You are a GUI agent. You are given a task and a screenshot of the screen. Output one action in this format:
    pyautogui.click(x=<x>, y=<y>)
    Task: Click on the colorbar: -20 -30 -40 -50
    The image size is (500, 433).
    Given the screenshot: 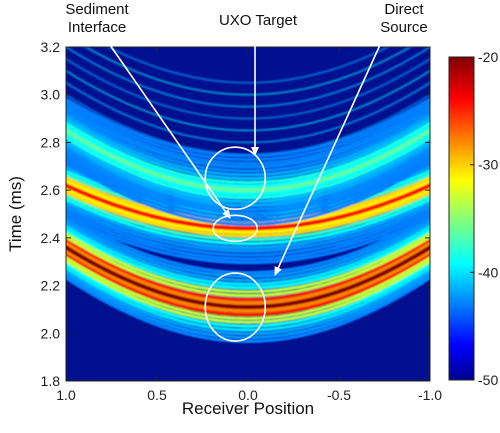 What is the action you would take?
    pyautogui.click(x=473, y=218)
    